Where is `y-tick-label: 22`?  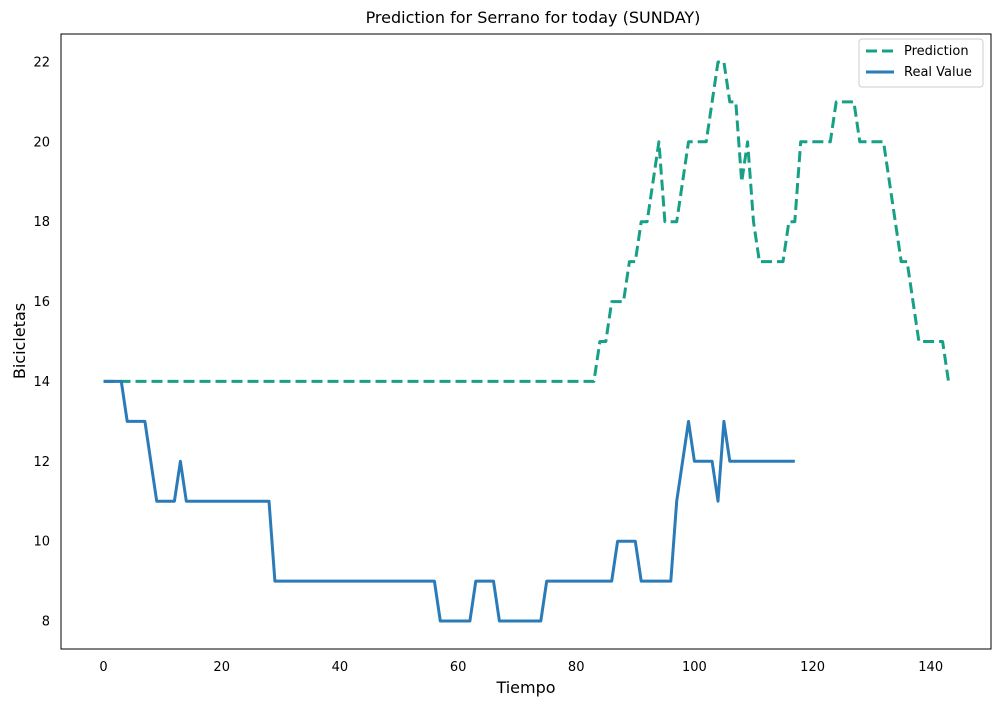
y-tick-label: 22 is located at coordinates (41, 63).